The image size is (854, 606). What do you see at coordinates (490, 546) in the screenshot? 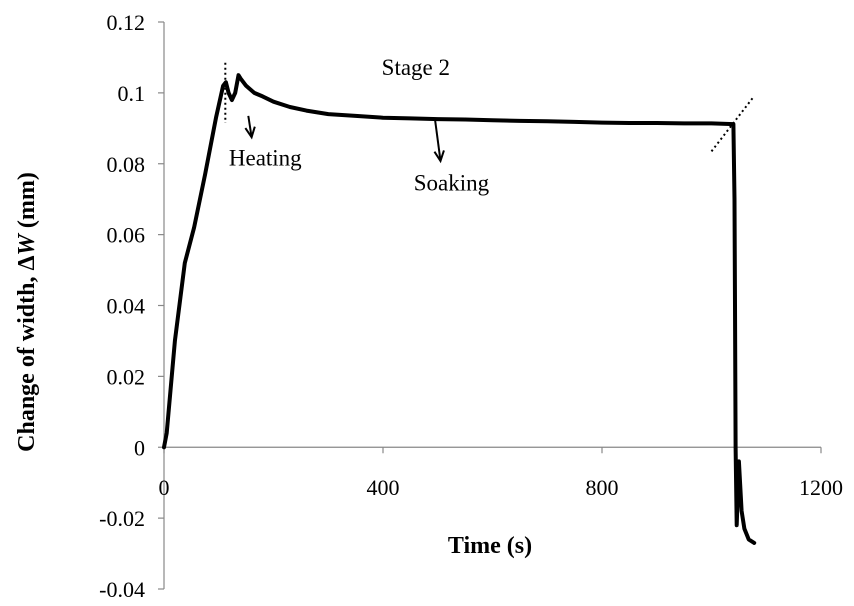
I see `x-axis-title: Time (s)` at bounding box center [490, 546].